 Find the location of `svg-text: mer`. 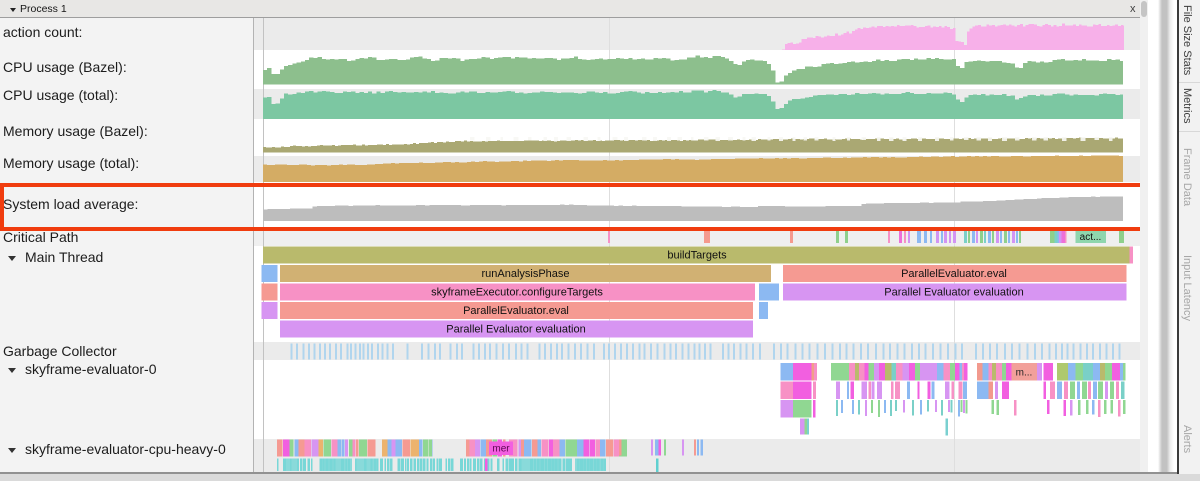

svg-text: mer is located at coordinates (501, 449).